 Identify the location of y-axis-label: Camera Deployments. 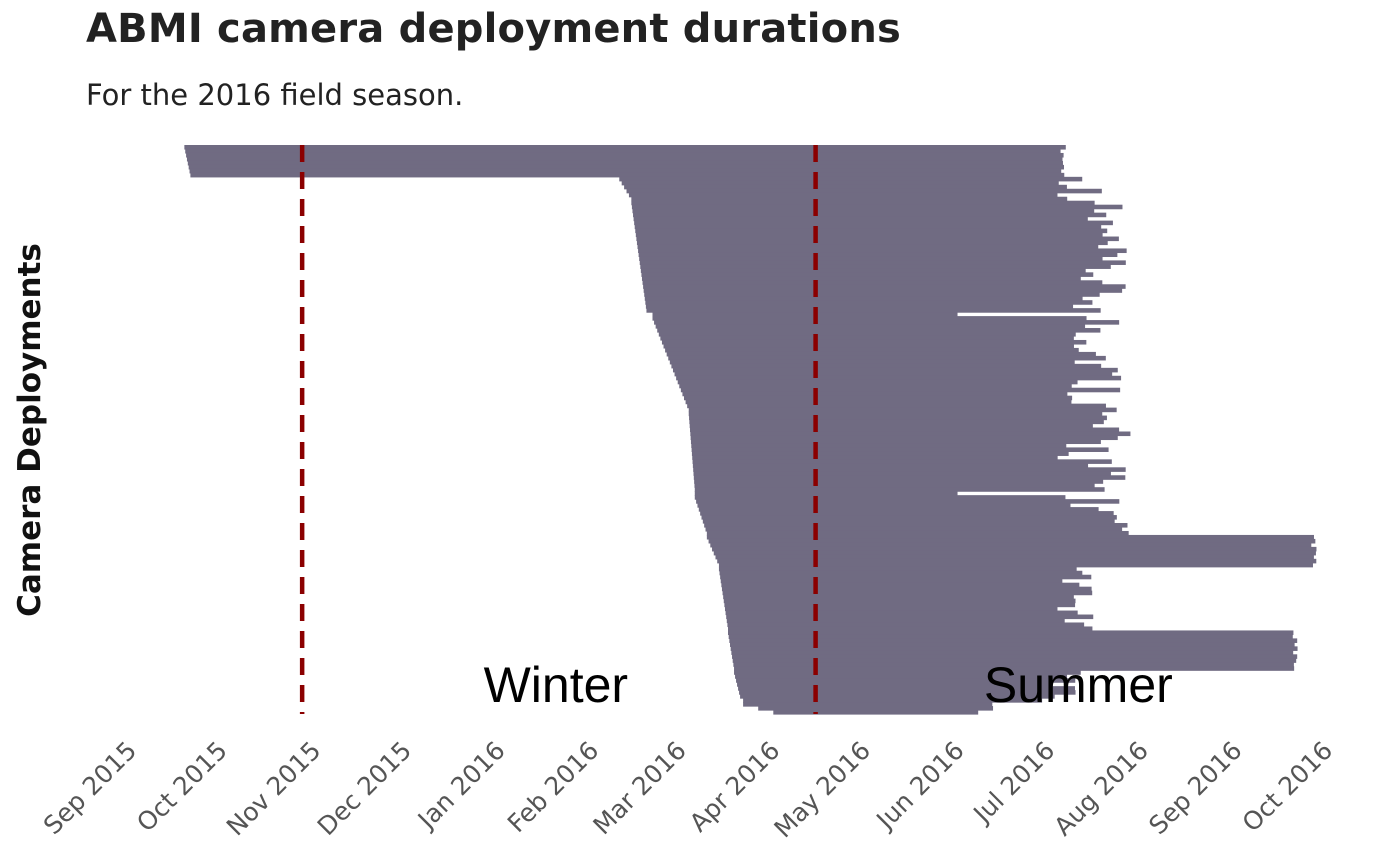
(30, 430).